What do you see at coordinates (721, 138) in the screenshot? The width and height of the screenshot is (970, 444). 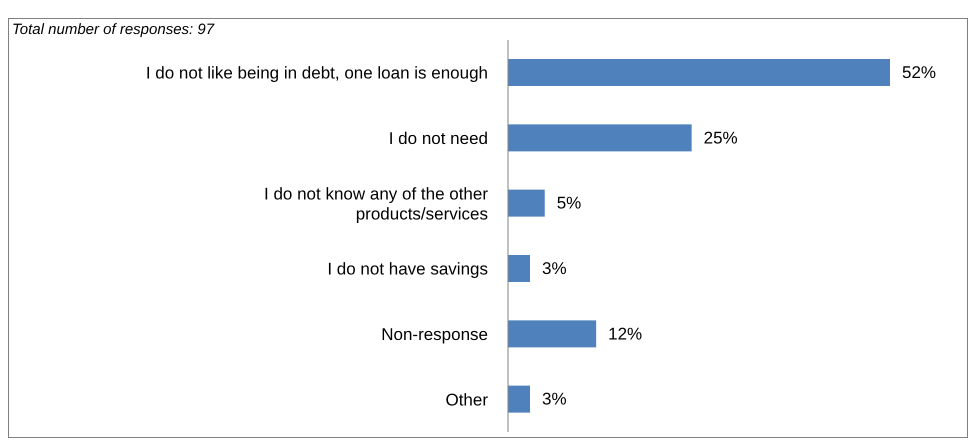 I see `data-label: 25%` at bounding box center [721, 138].